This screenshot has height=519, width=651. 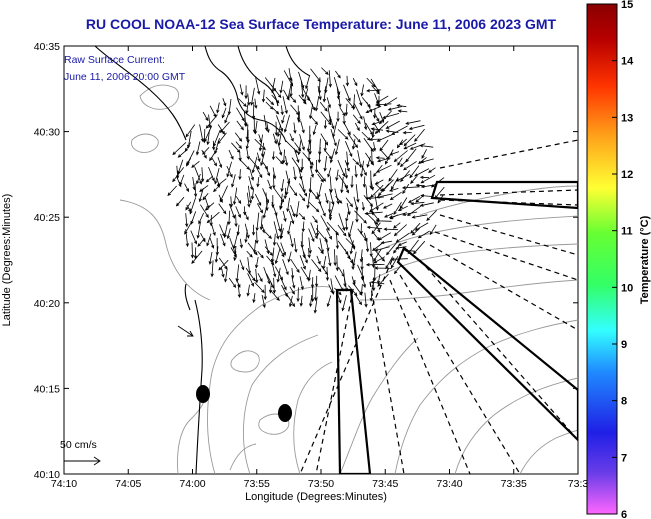 I want to click on x-tick-label: 74:00, so click(x=192, y=484).